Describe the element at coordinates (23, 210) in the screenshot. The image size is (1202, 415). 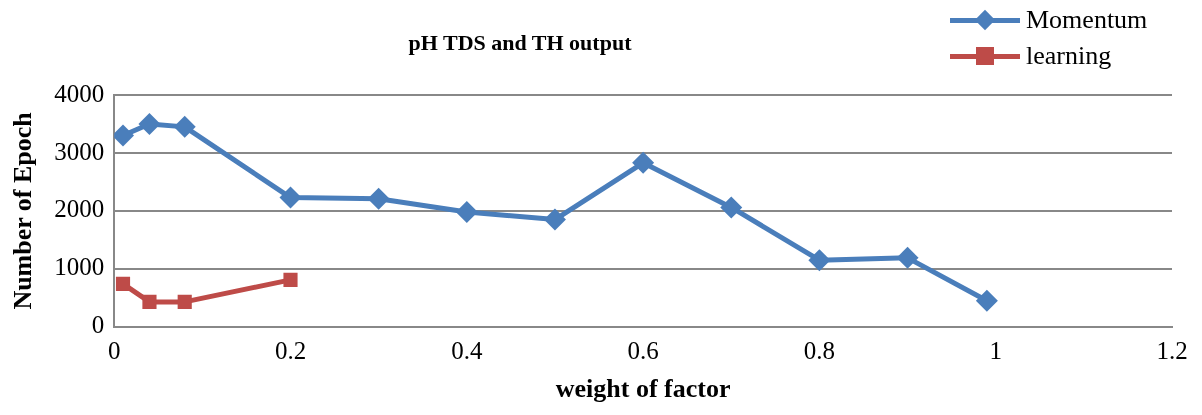
I see `y-axis-title: Number of Epoch` at that location.